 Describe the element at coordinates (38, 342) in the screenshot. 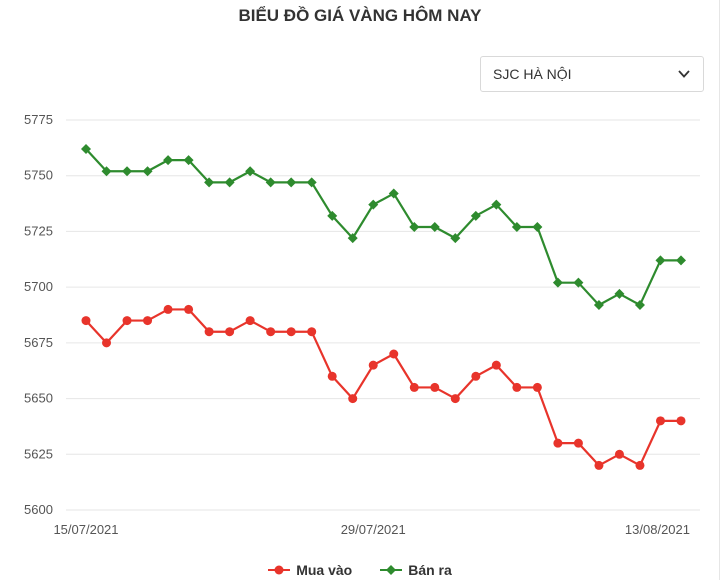

I see `y-tick-label: 5675` at that location.